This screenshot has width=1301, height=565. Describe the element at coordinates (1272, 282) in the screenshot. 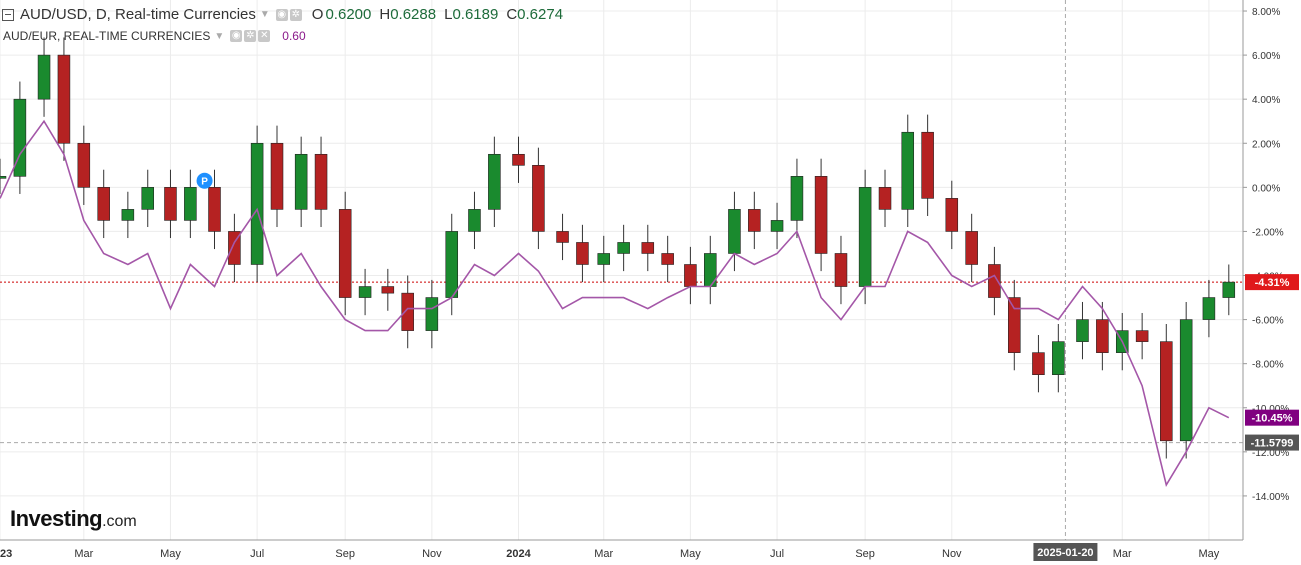

I see `current-value-badge-bg` at that location.